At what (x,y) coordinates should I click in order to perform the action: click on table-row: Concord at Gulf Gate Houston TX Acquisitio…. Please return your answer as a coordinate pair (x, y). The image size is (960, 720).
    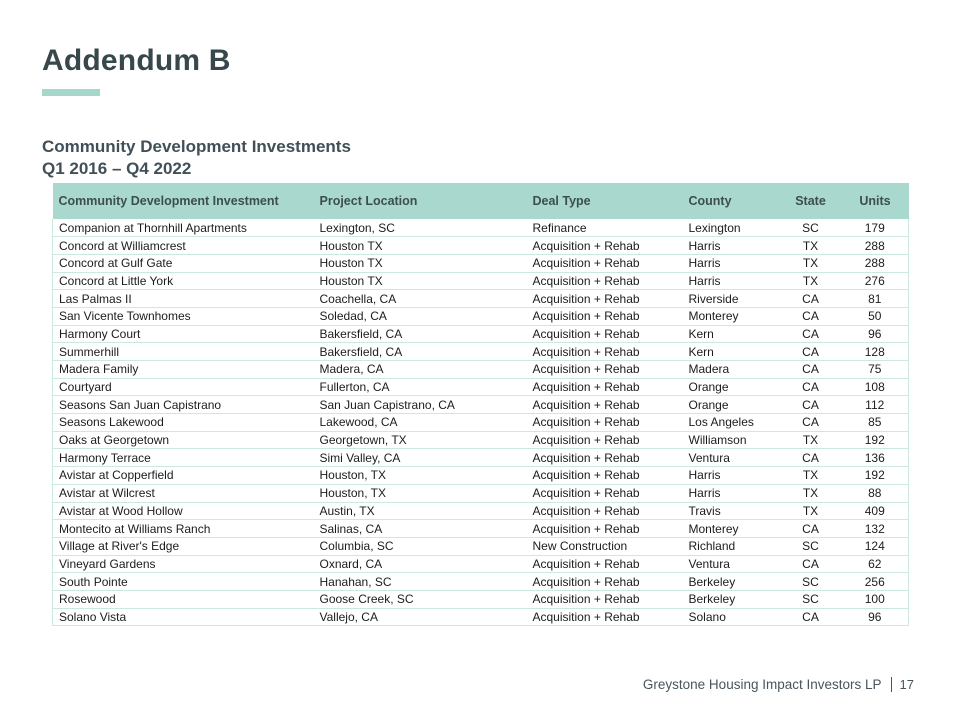
    Looking at the image, I should click on (480, 263).